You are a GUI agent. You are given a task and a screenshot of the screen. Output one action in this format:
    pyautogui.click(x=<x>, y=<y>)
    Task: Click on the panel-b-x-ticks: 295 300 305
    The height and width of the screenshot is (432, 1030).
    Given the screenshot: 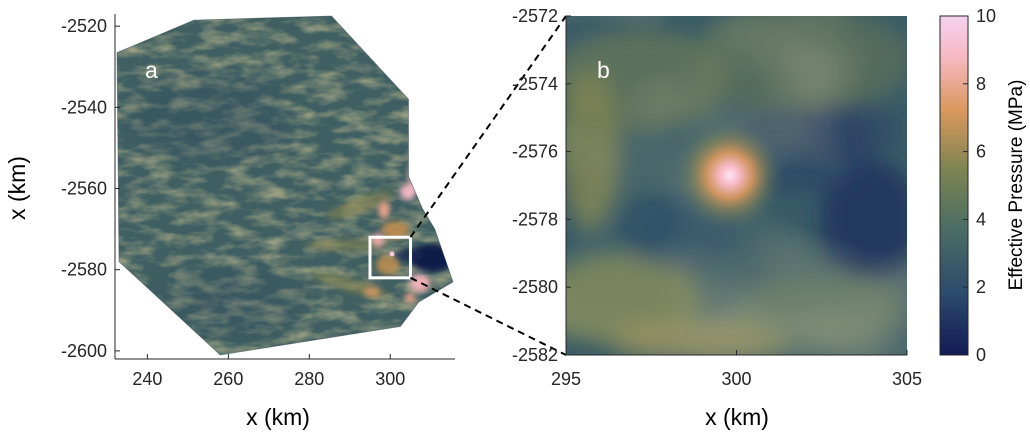 What is the action you would take?
    pyautogui.click(x=736, y=369)
    